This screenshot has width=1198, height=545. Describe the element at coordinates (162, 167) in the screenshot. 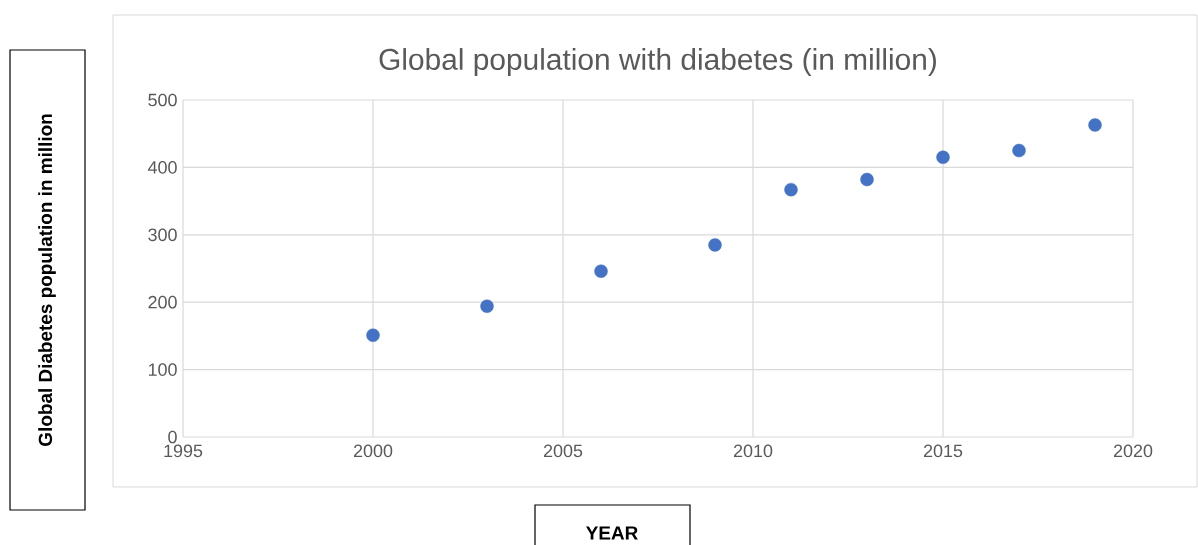

I see `y-tick-label: 400` at that location.